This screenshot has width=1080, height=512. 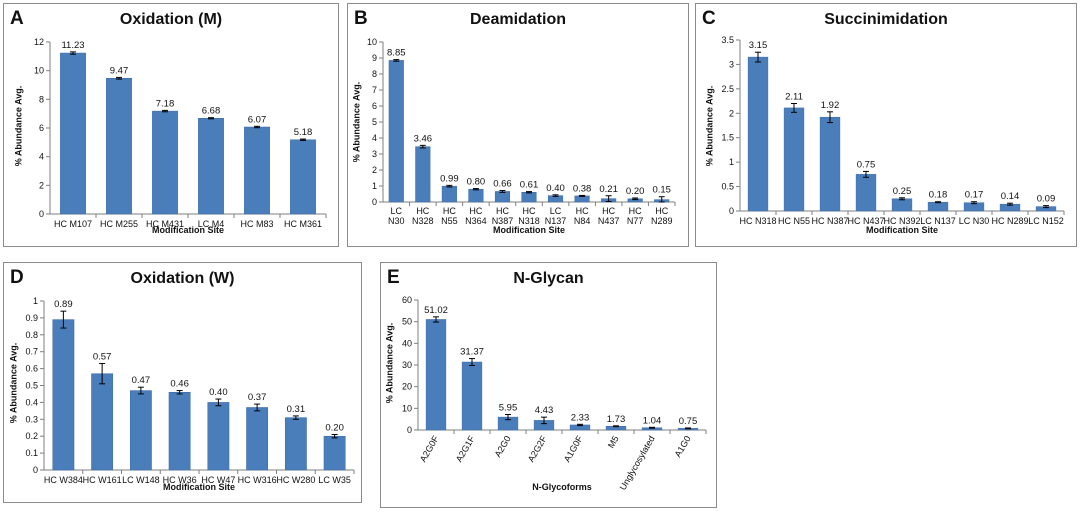 What do you see at coordinates (508, 408) in the screenshot?
I see `data-label: 5.95` at bounding box center [508, 408].